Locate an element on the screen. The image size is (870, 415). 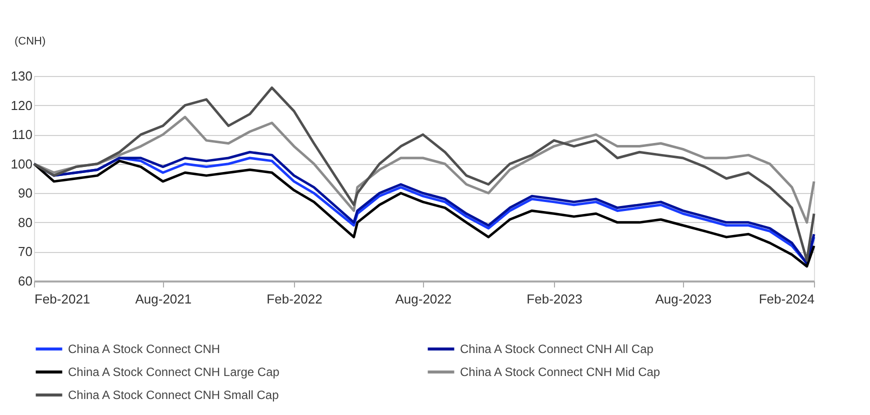
x-tick-label: Feb-2021 is located at coordinates (62, 299).